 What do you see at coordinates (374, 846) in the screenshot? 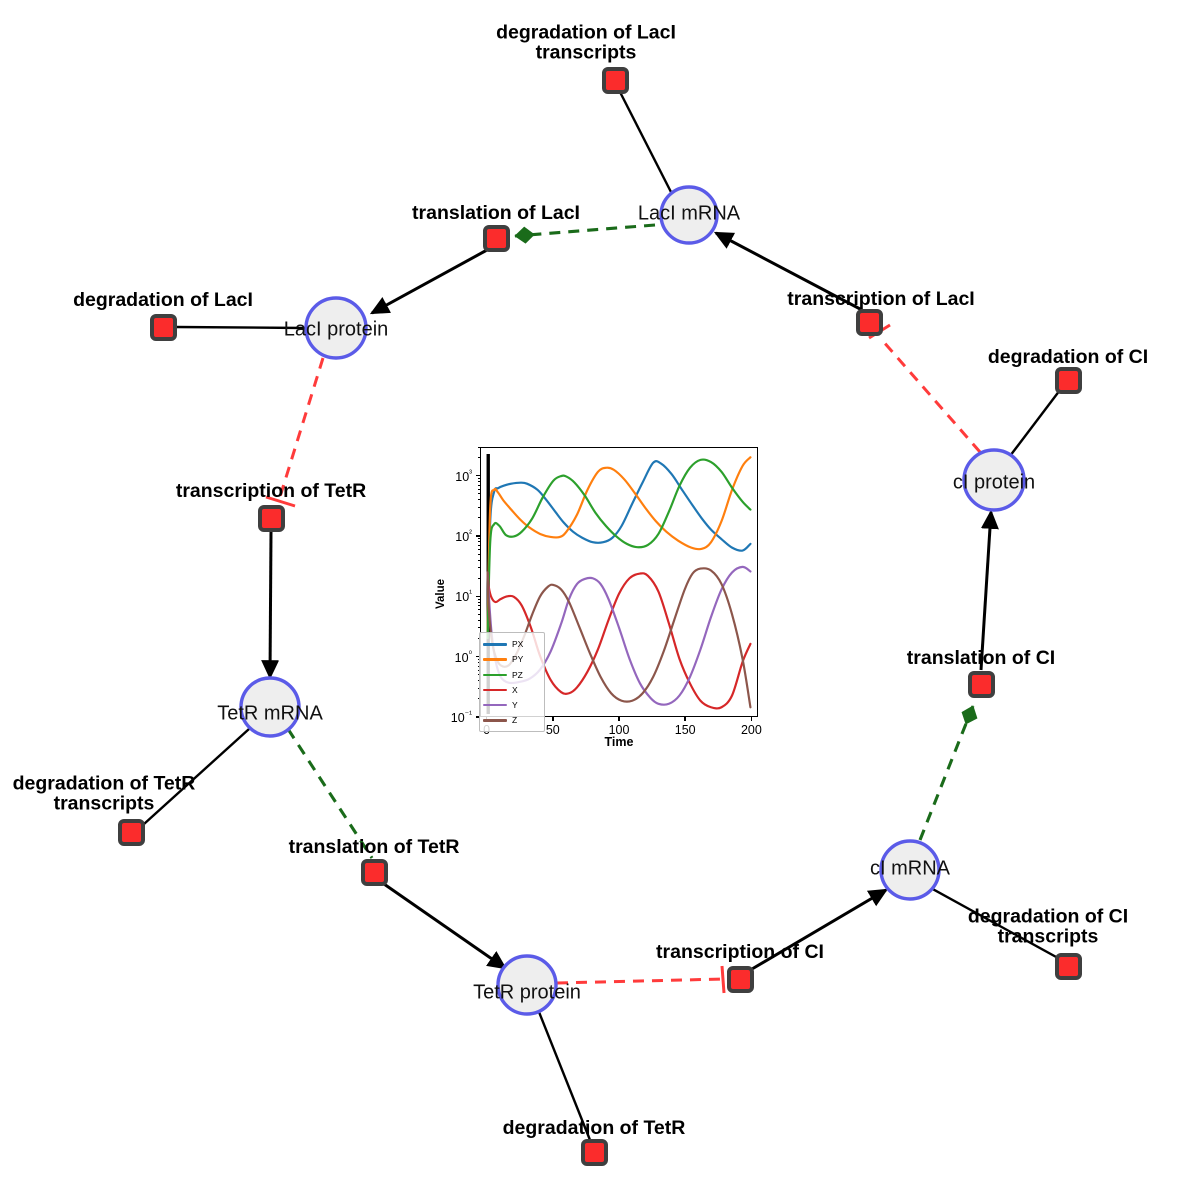
I see `reaction-label-translation-tetR: translation of TetR` at bounding box center [374, 846].